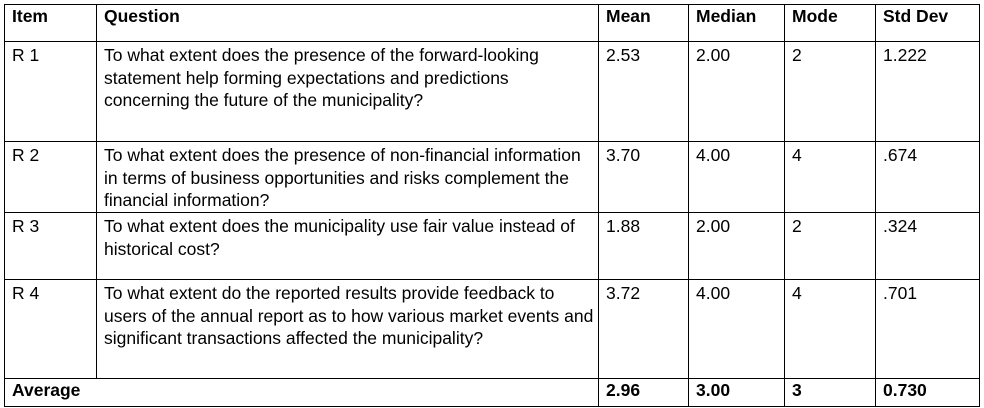 The width and height of the screenshot is (984, 408). Describe the element at coordinates (347, 23) in the screenshot. I see `header-question: Question` at that location.